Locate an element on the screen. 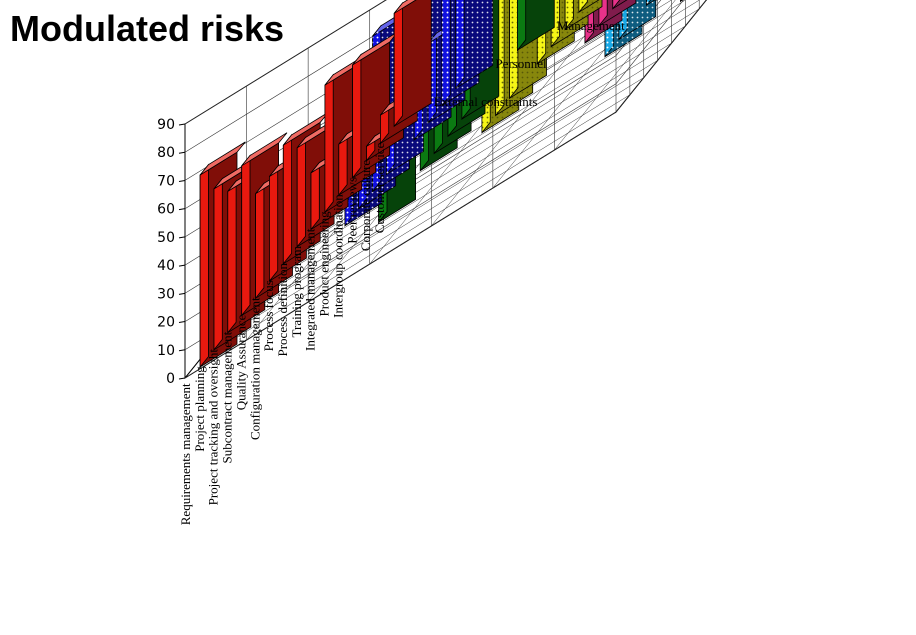 This screenshot has width=916, height=635. y-tick-label: 50 is located at coordinates (166, 238).